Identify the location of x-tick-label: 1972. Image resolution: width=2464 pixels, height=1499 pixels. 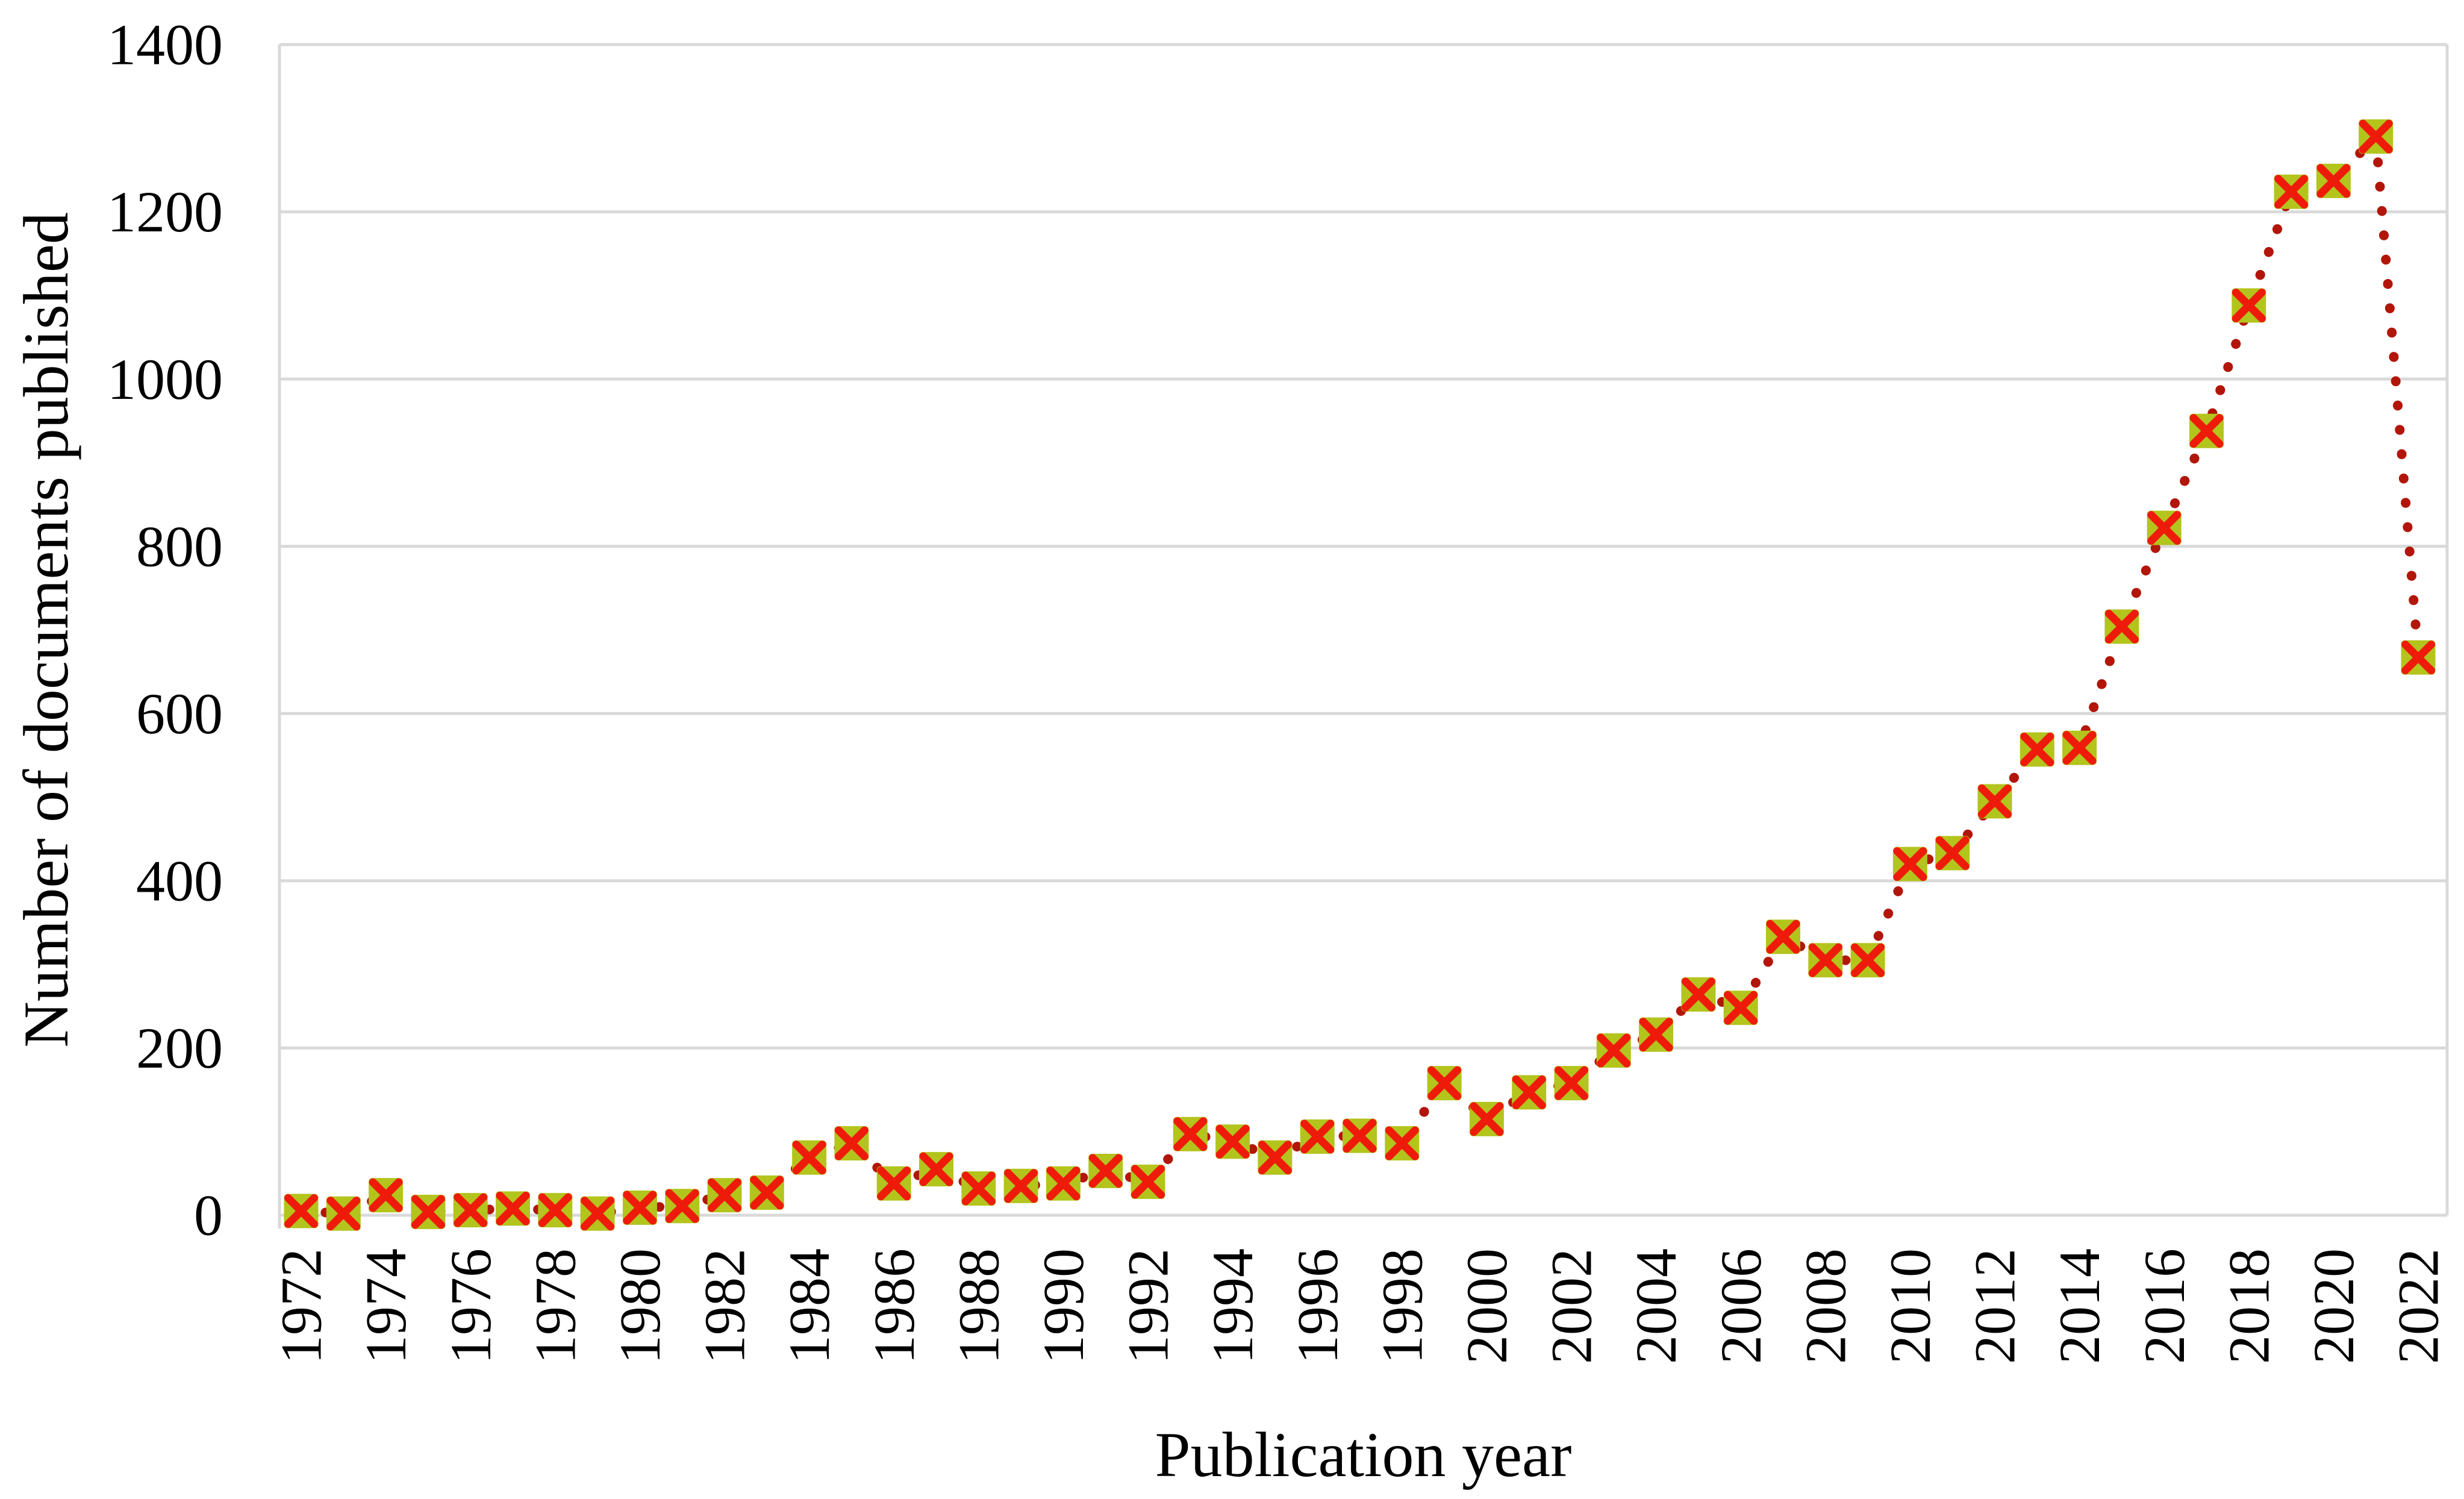
(301, 1306).